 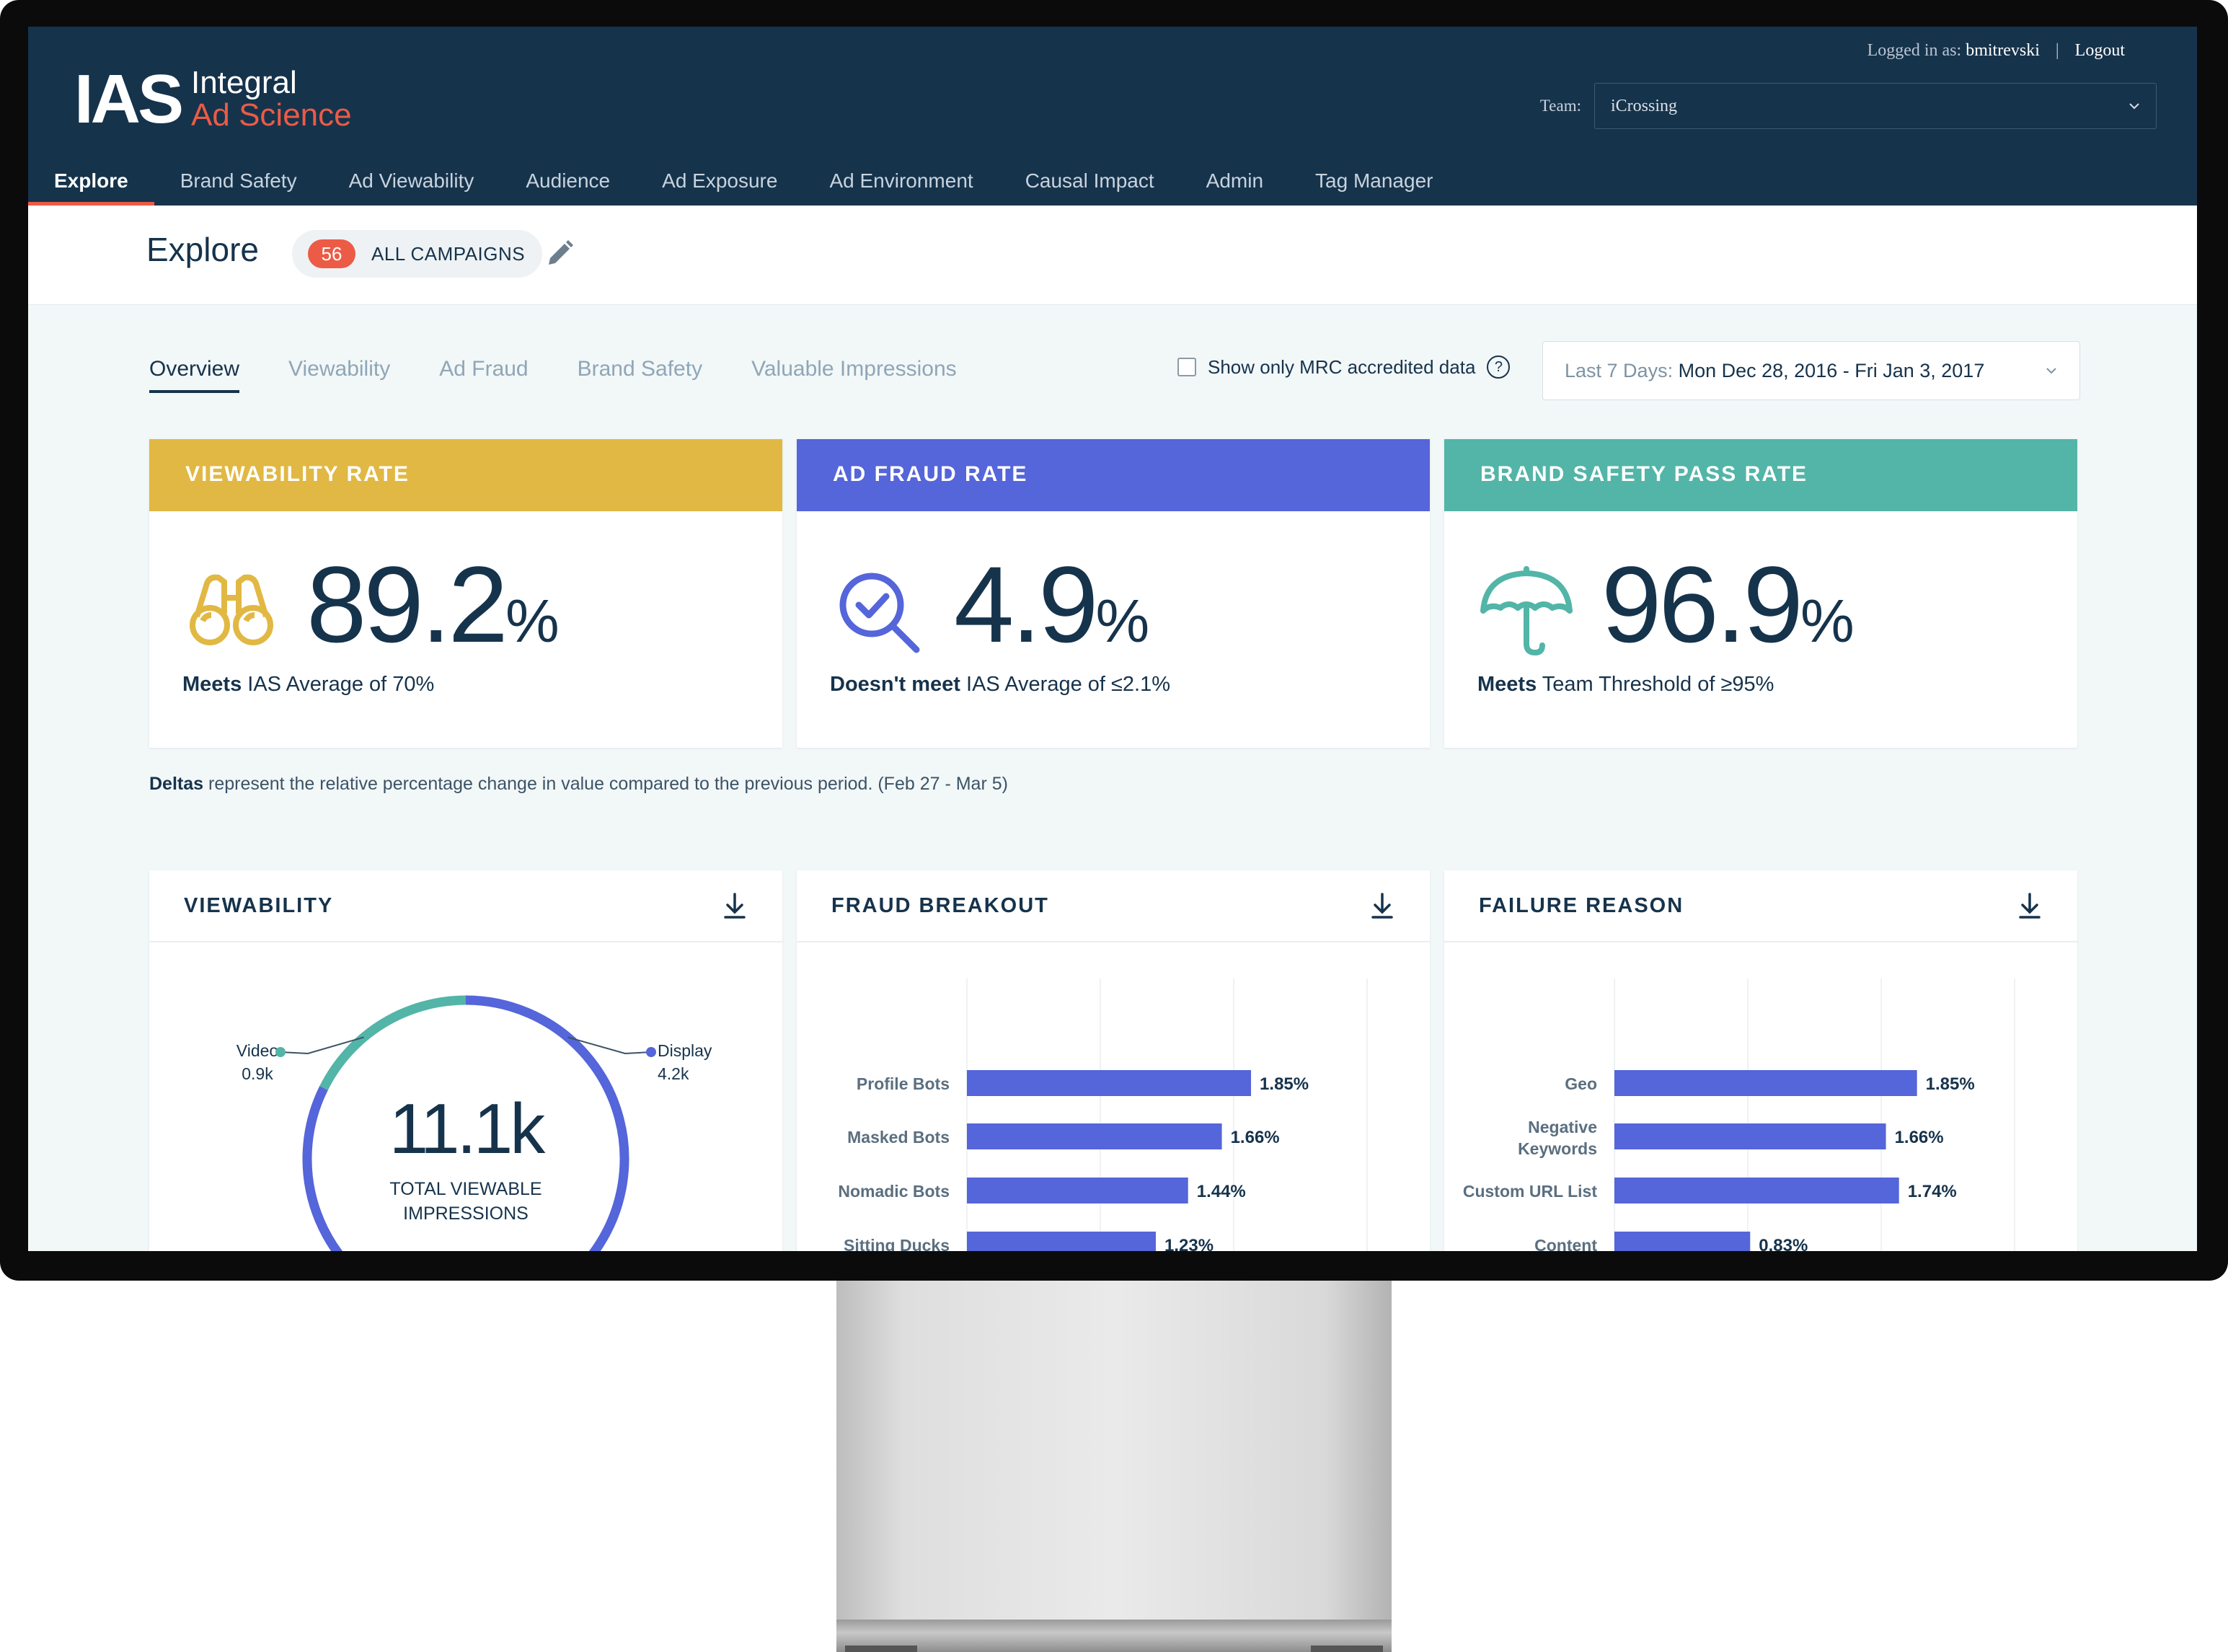 What do you see at coordinates (231, 609) in the screenshot?
I see `binoculars-icon` at bounding box center [231, 609].